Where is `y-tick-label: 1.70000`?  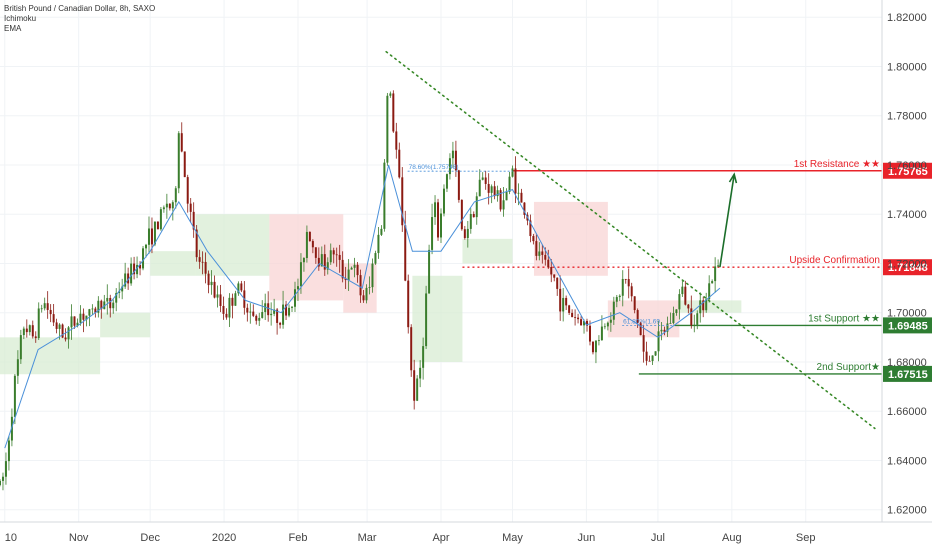 y-tick-label: 1.70000 is located at coordinates (907, 314).